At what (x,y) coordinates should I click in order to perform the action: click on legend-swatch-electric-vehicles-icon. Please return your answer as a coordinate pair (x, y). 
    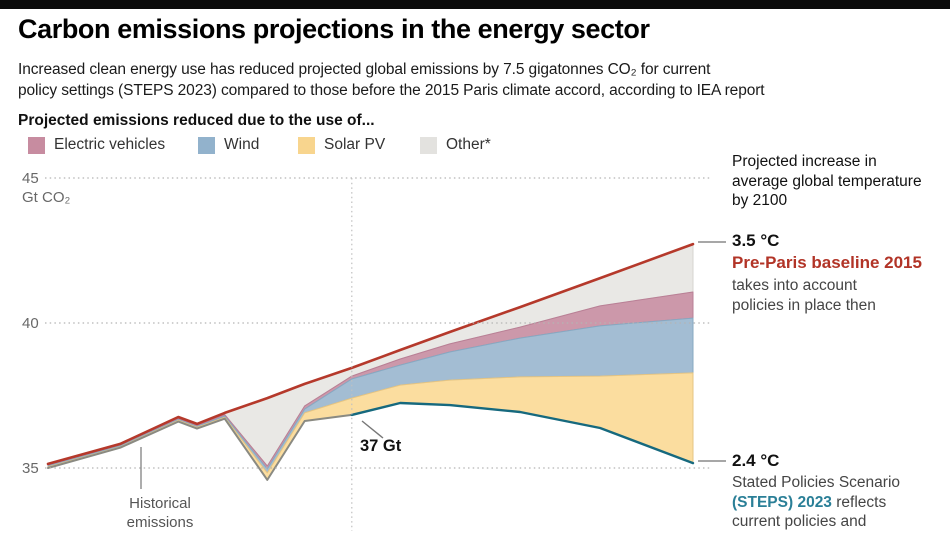
    Looking at the image, I should click on (36, 145).